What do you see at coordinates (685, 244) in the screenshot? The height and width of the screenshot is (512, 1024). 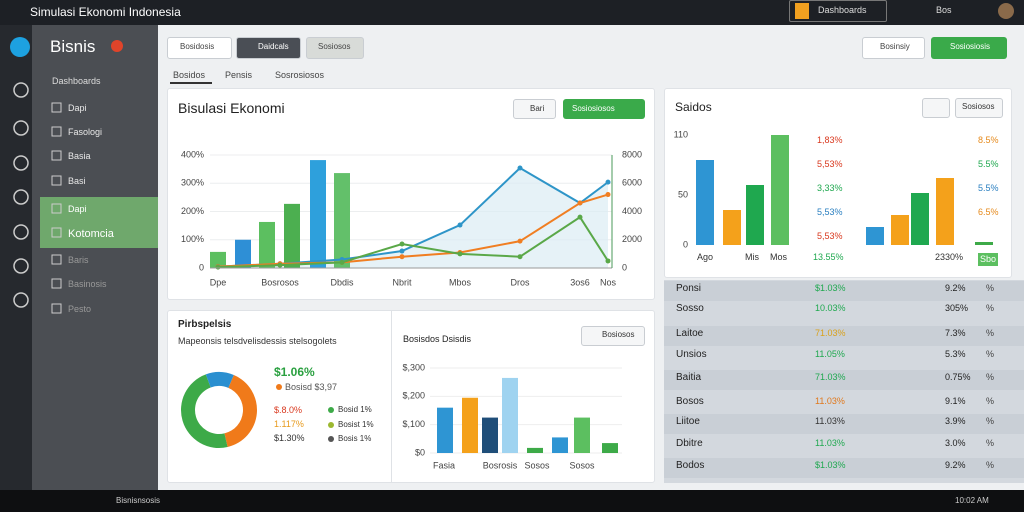 I see `y-tick-label: 0` at bounding box center [685, 244].